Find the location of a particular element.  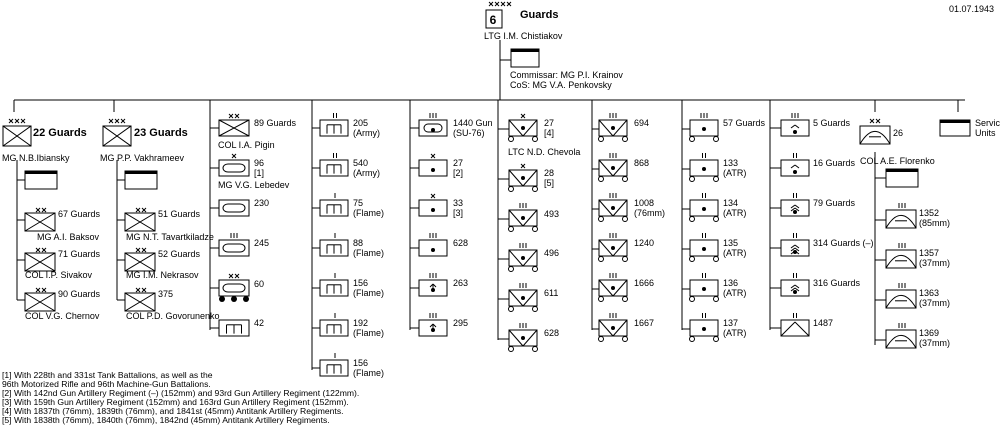

aa-1357-sub: (37mm) is located at coordinates (934, 263).